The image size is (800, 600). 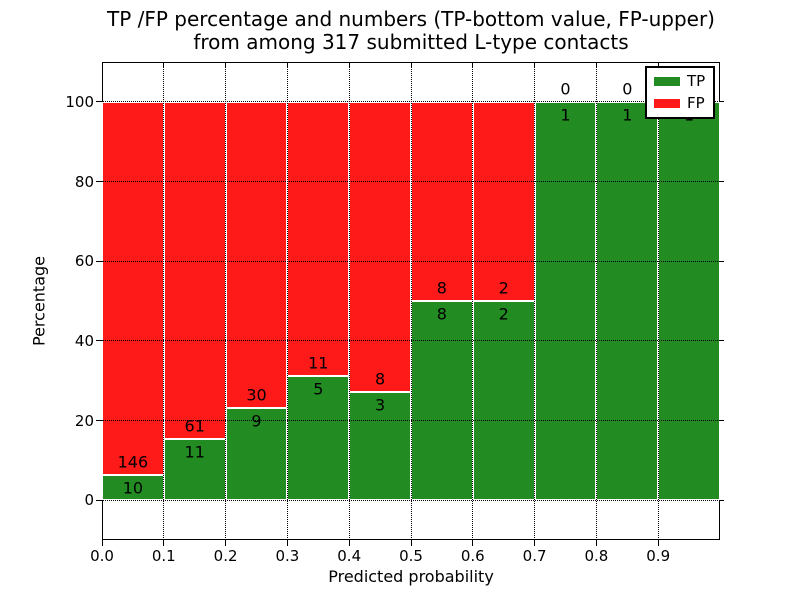 I want to click on x-tick-label: 0.5, so click(x=411, y=556).